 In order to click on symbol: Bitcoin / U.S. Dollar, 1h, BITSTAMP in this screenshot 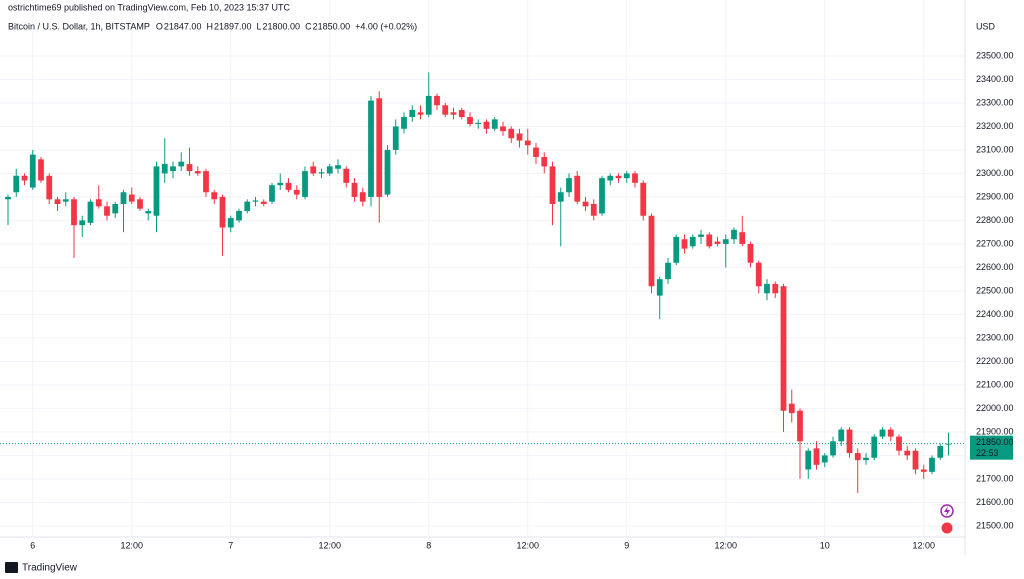, I will do `click(79, 26)`.